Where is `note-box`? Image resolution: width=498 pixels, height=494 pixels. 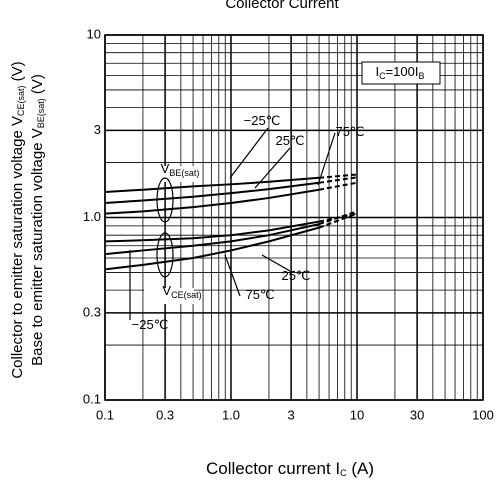
note-box is located at coordinates (401, 73).